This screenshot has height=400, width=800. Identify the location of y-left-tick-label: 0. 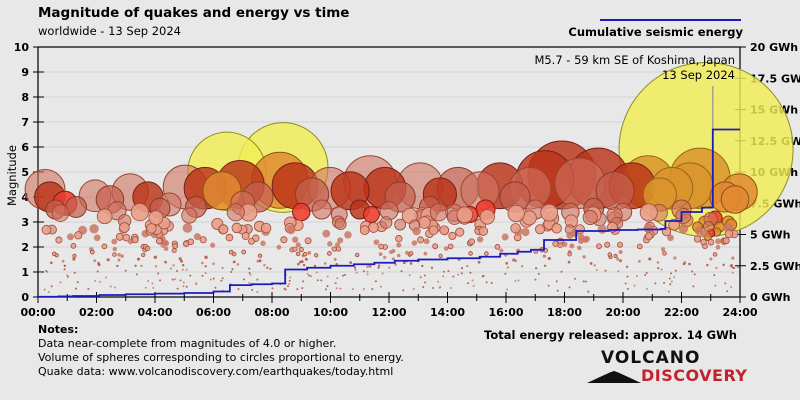
(25, 297).